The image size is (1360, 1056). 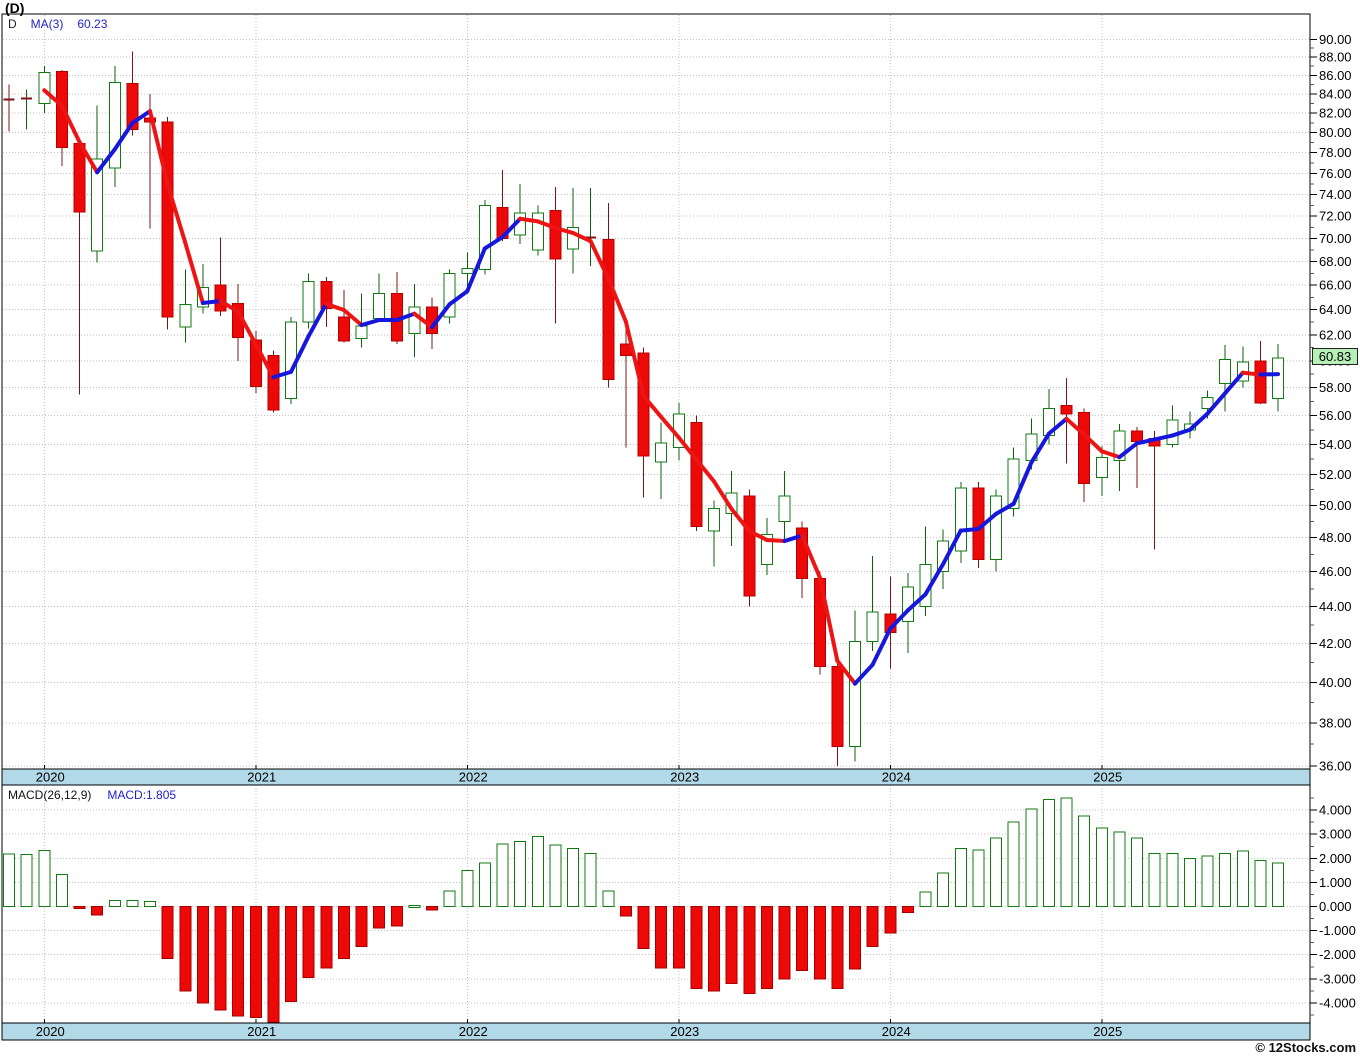 What do you see at coordinates (1335, 194) in the screenshot?
I see `price-tick-label: 74.00` at bounding box center [1335, 194].